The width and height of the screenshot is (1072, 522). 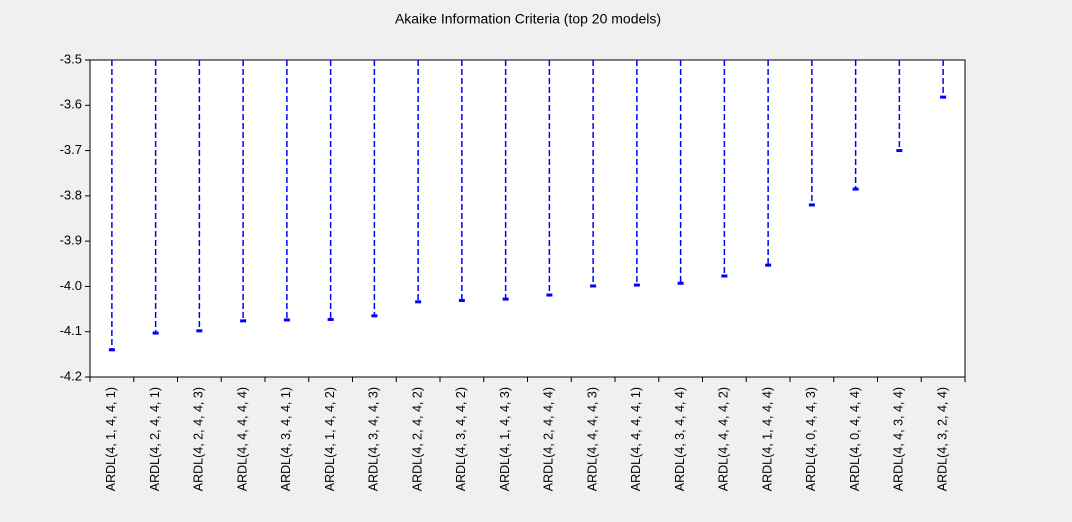 I want to click on x-tick-label: ARDL(4, 2, 4, 4, 1), so click(x=155, y=439).